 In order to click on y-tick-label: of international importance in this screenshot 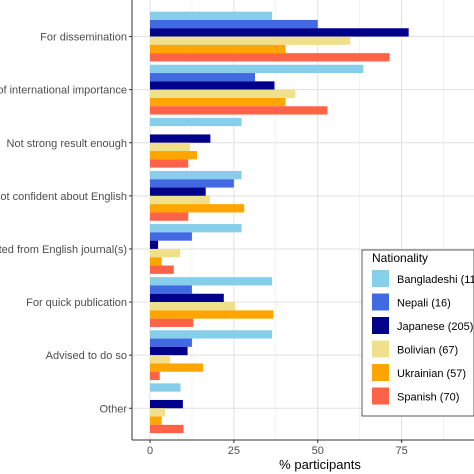, I will do `click(63, 91)`.